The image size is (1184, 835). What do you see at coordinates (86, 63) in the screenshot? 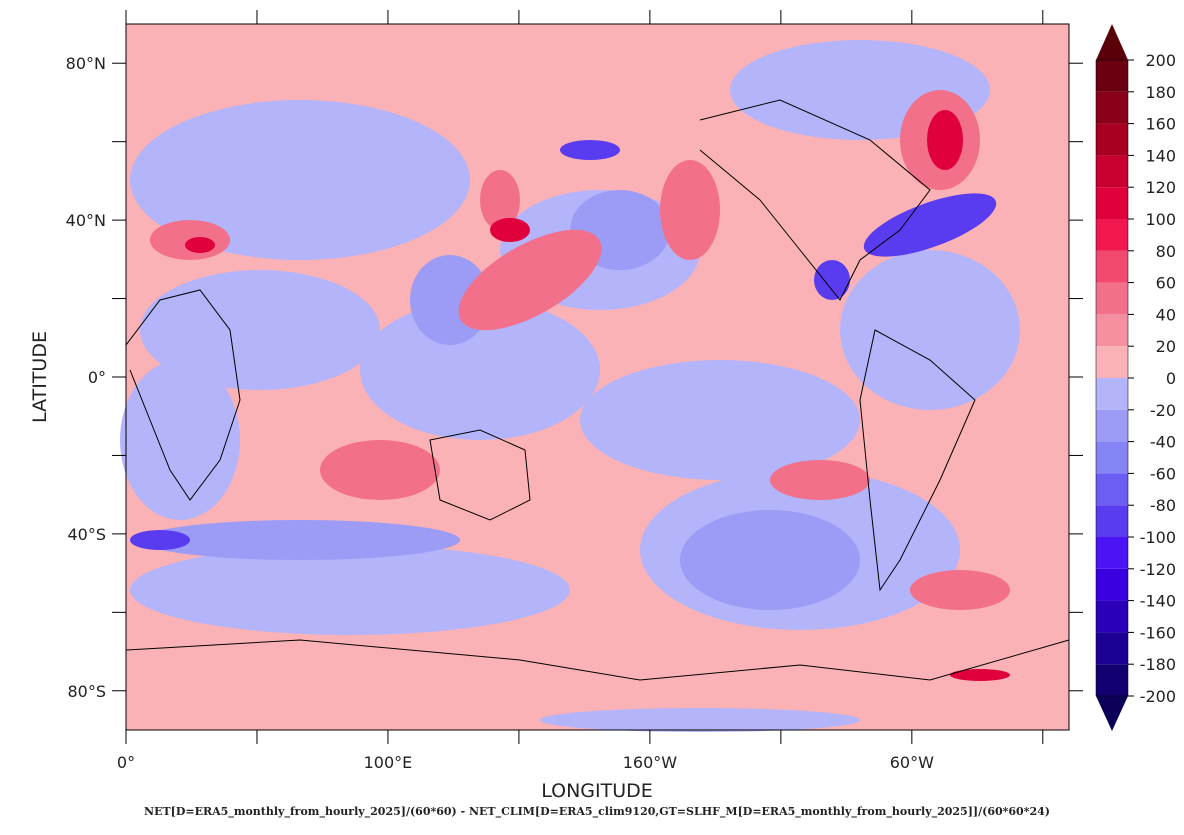
I see `y-tick-label: 80°N` at bounding box center [86, 63].